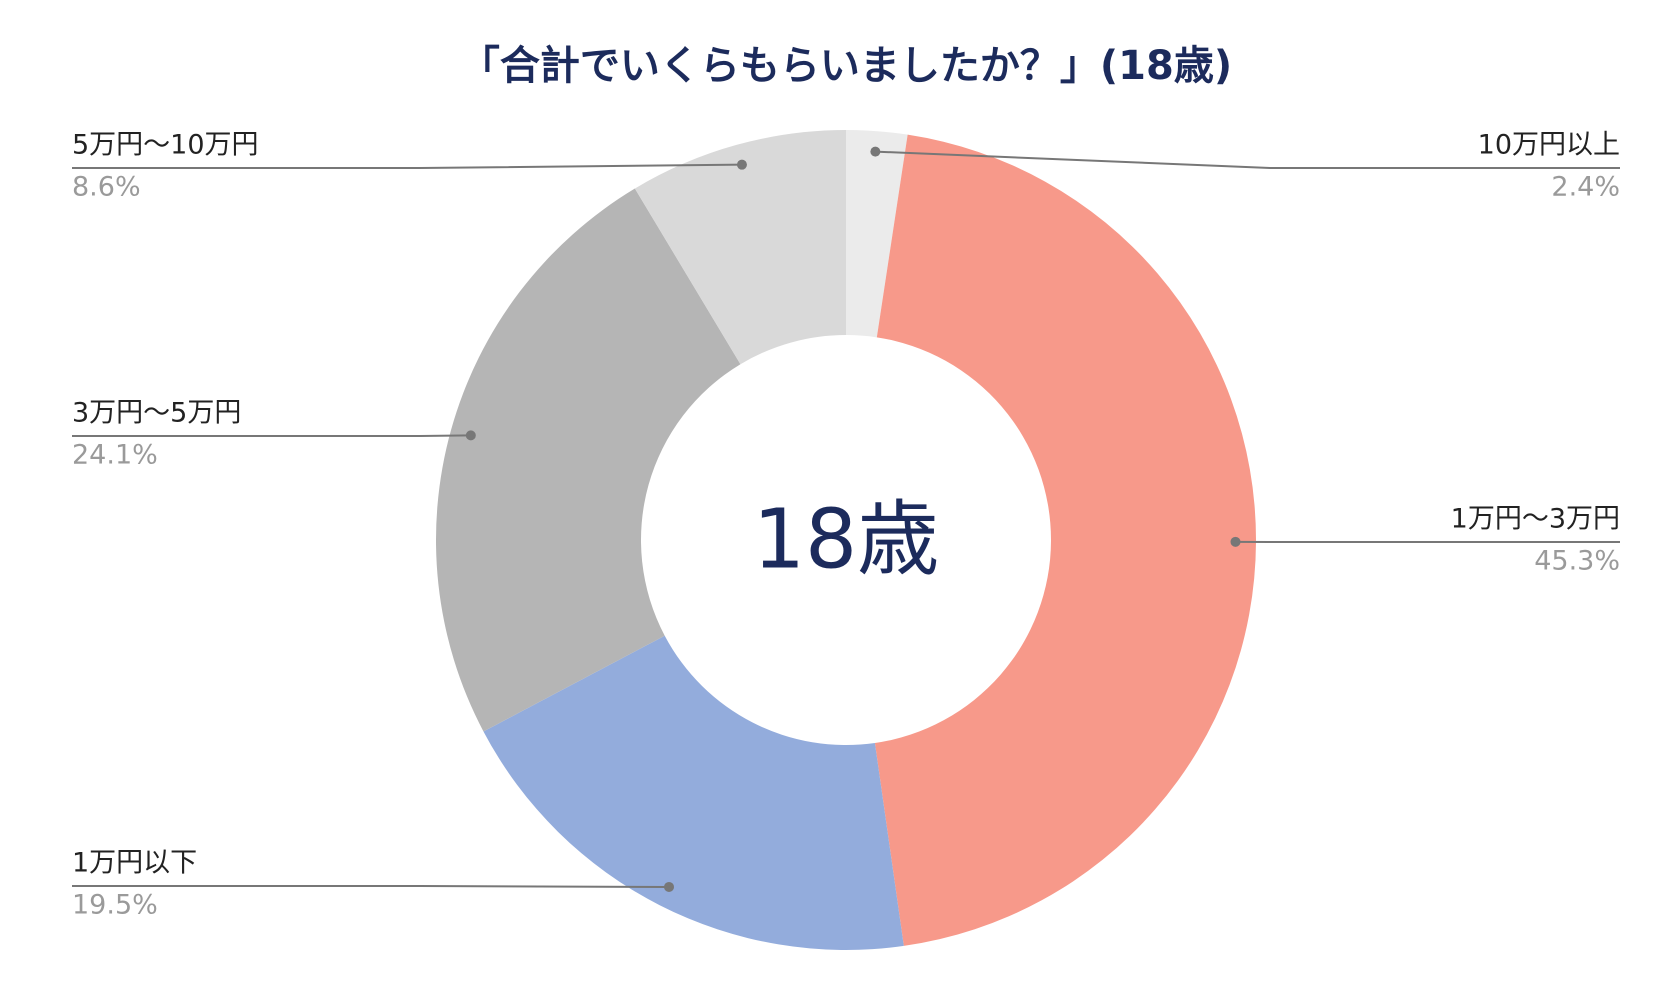 Image resolution: width=1680 pixels, height=1000 pixels. Describe the element at coordinates (846, 66) in the screenshot. I see `chart-title: 「合計でいくらもらいましたか？」(18歳)` at that location.